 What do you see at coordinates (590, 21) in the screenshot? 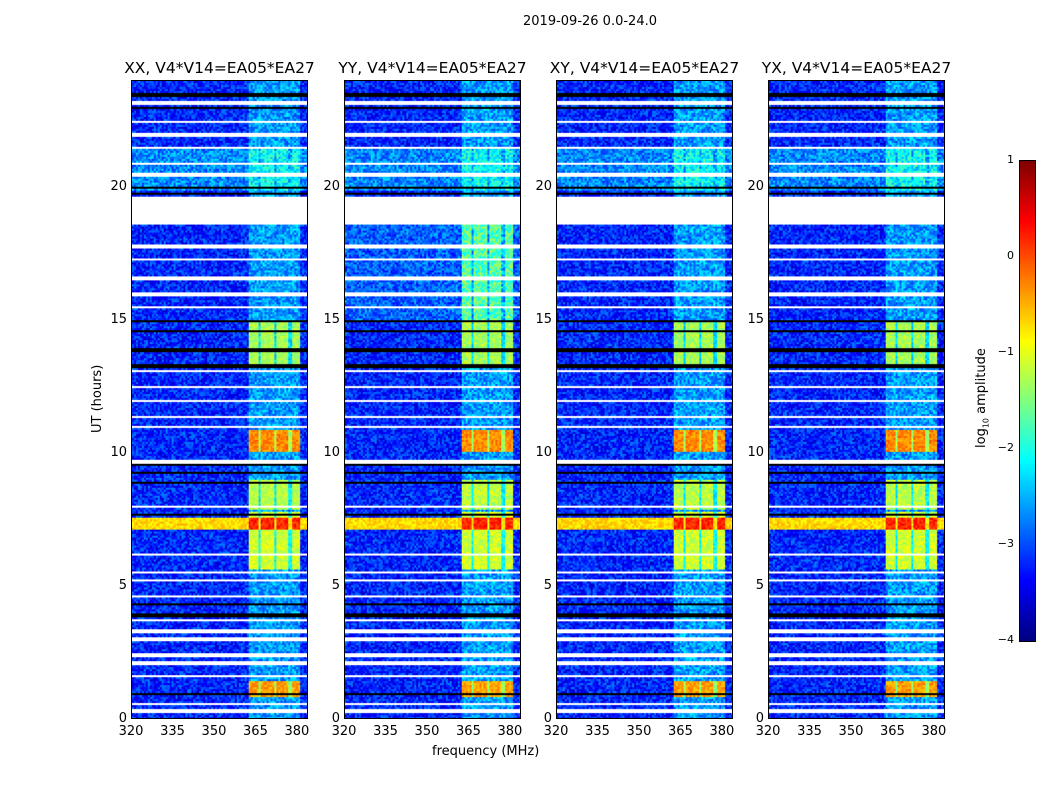
I see `figure-title: 2019-09-26 0.0-24.0` at bounding box center [590, 21].